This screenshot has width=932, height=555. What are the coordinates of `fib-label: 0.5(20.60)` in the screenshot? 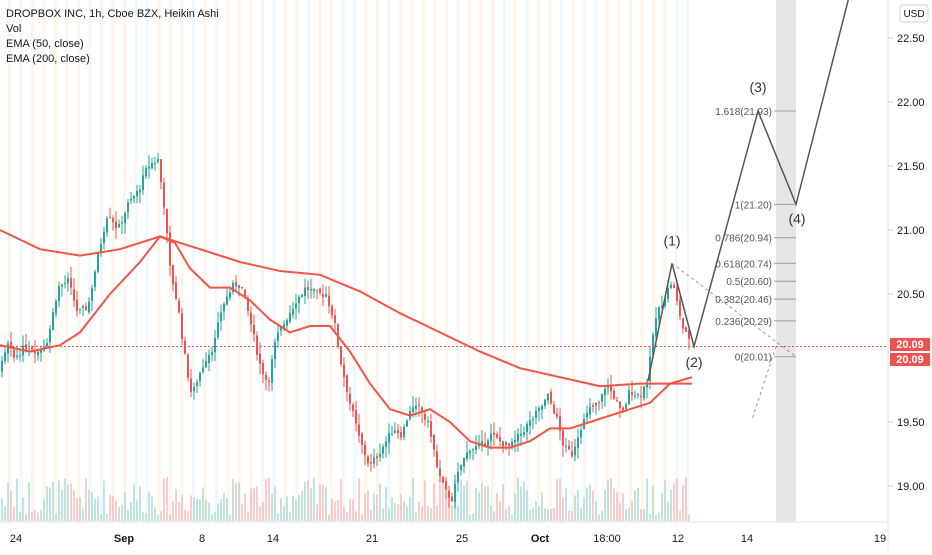 It's located at (749, 282).